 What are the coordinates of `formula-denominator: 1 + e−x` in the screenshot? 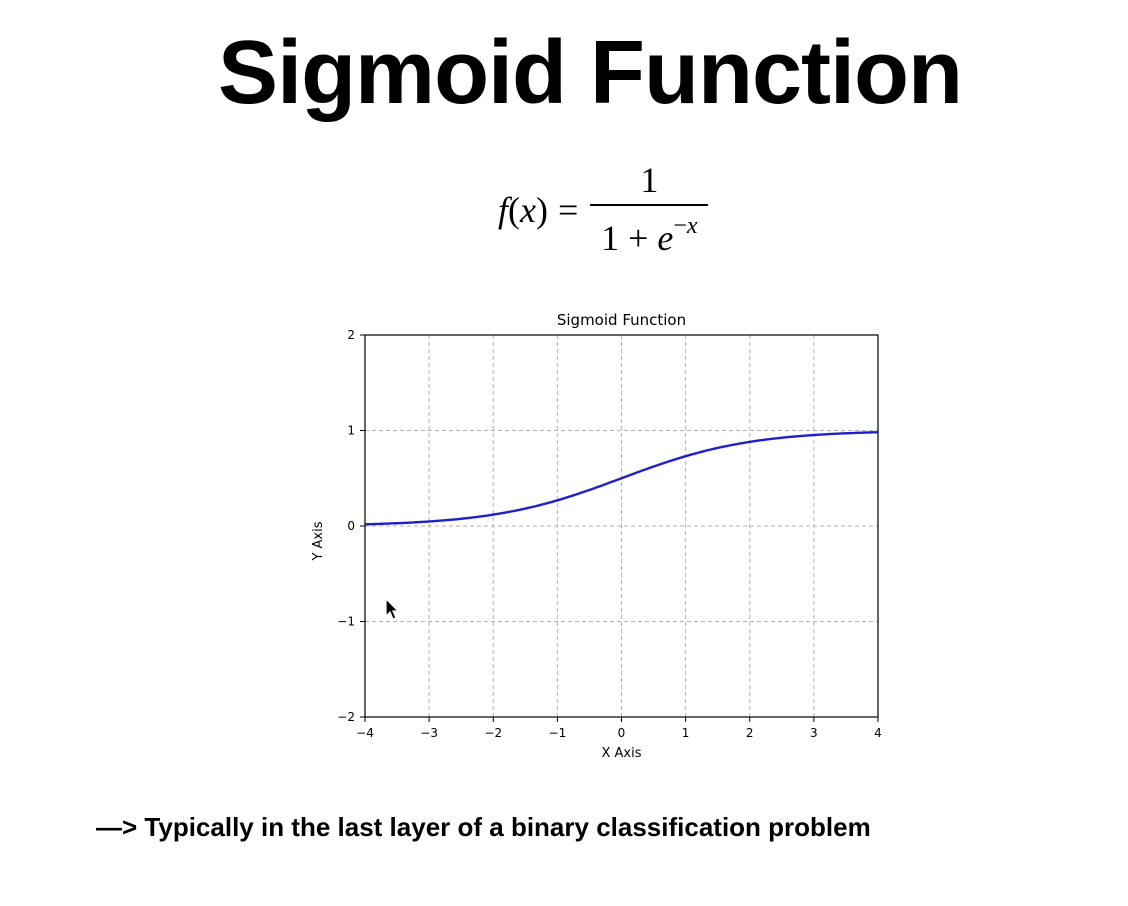 It's located at (649, 235).